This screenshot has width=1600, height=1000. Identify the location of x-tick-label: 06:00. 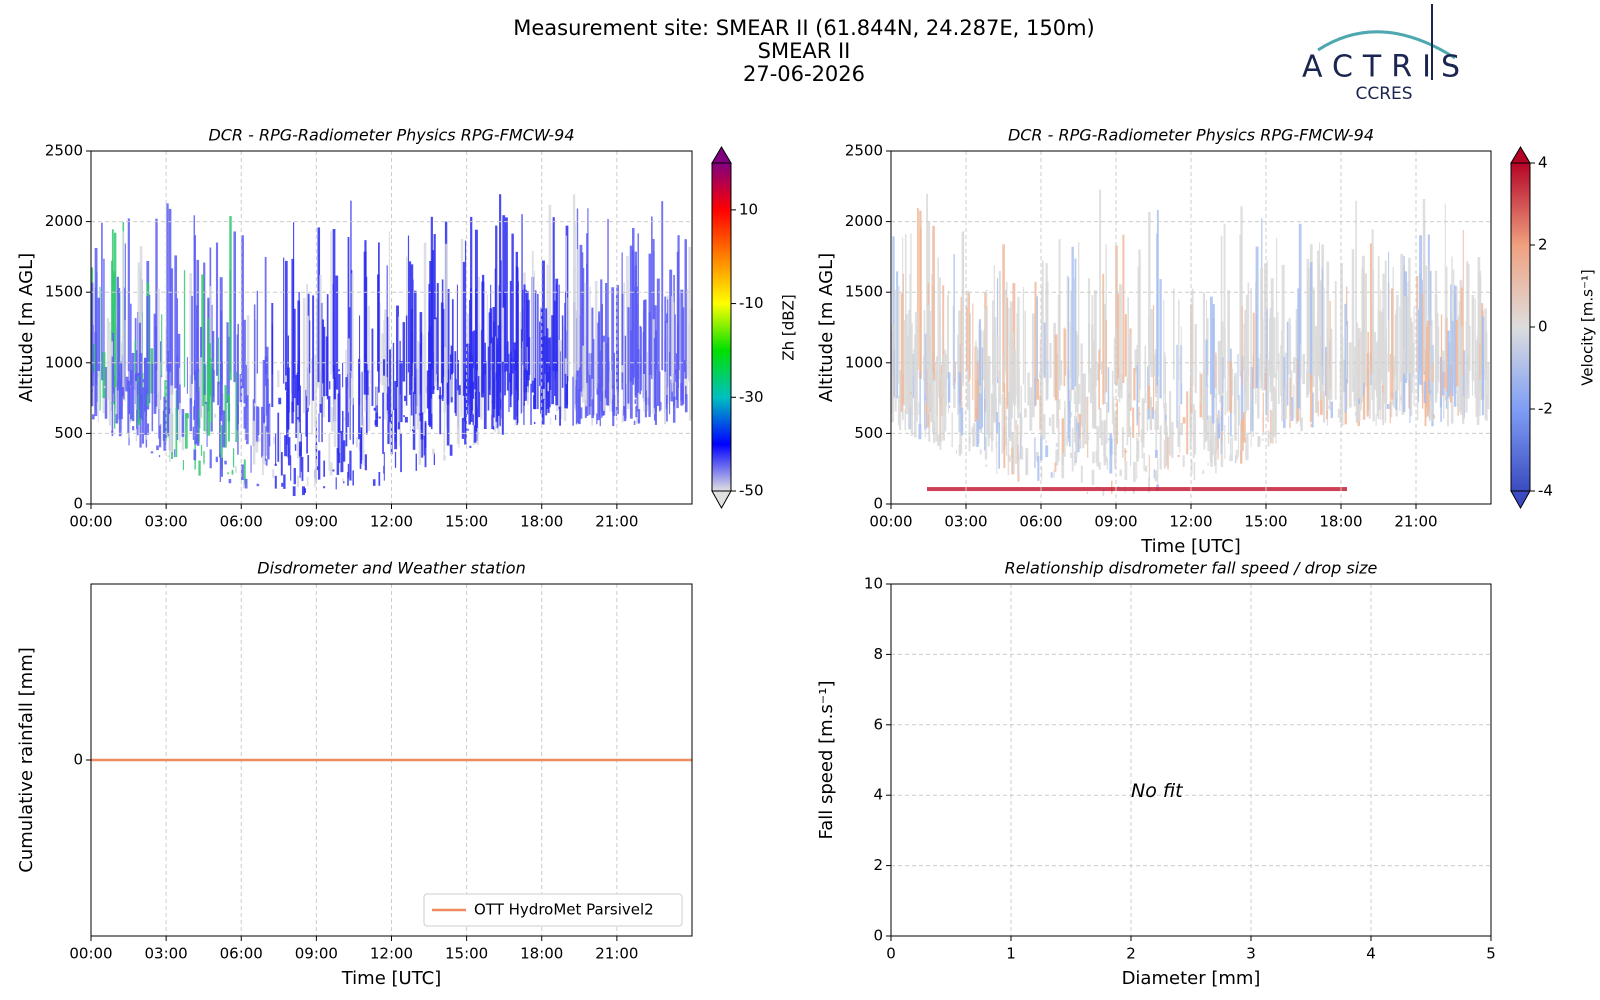
(241, 522).